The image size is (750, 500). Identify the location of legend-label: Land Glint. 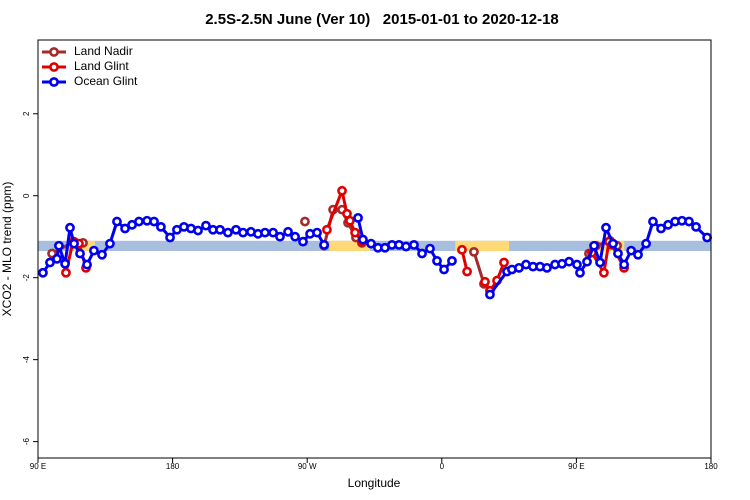
(101, 66).